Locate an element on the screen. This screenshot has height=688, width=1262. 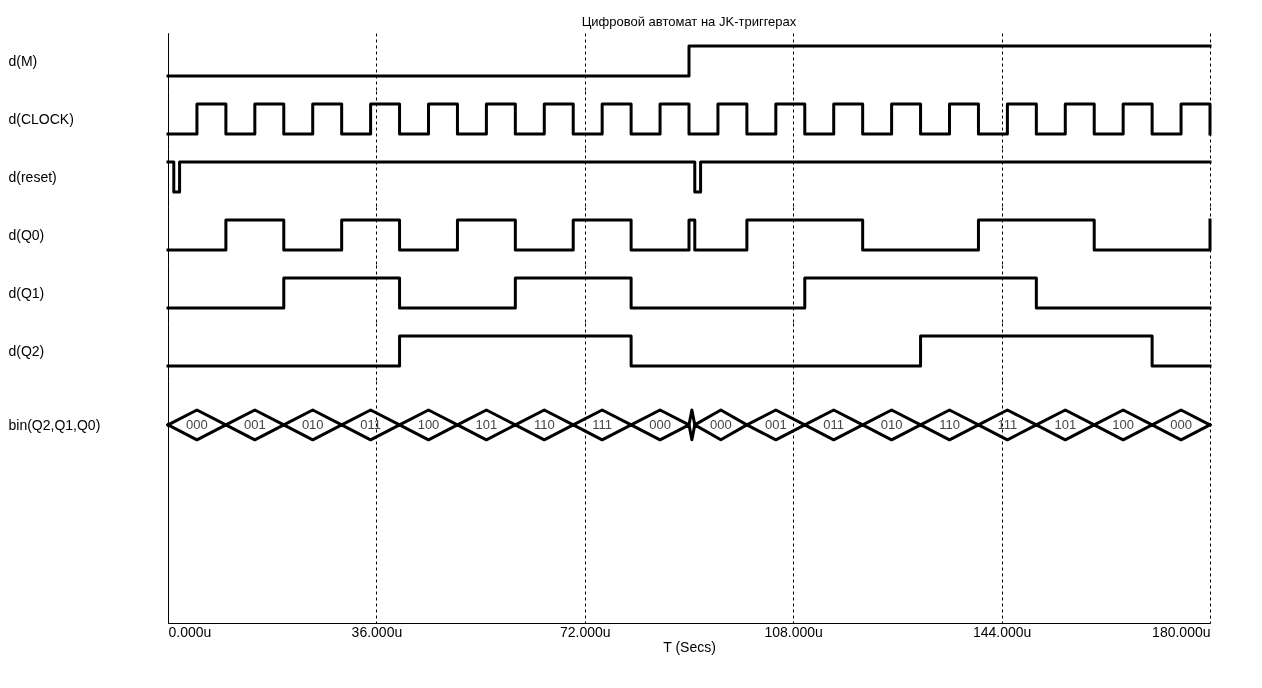
y-axis-title: d(Q1) is located at coordinates (26, 292).